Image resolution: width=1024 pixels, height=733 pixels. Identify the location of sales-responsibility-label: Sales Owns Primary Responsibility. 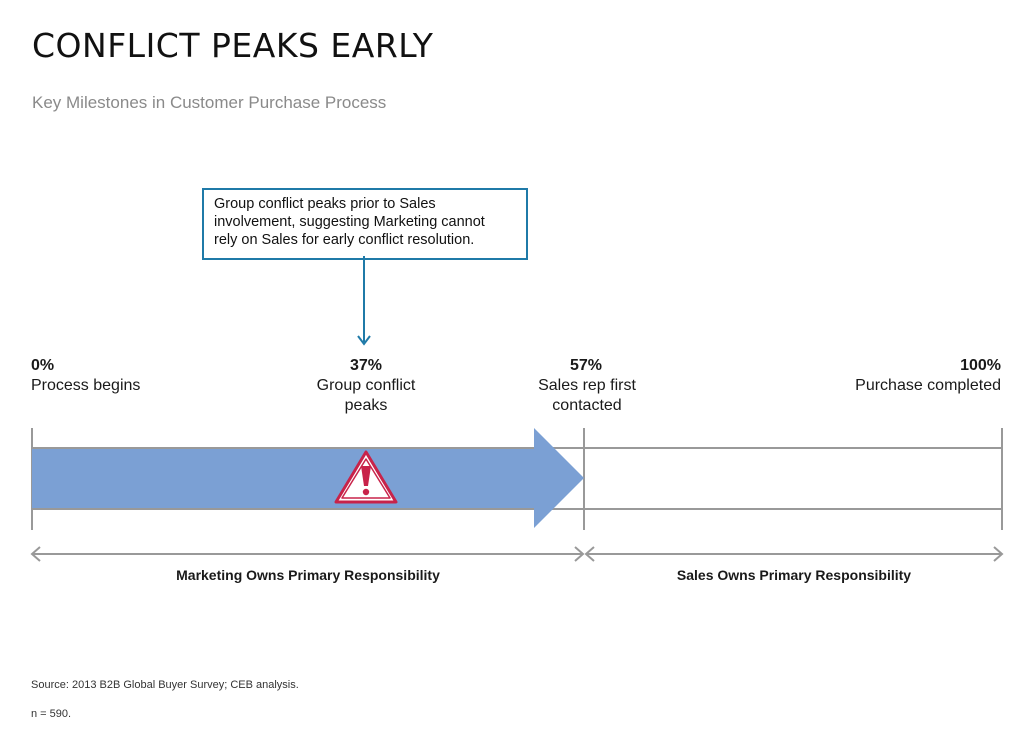
(794, 575).